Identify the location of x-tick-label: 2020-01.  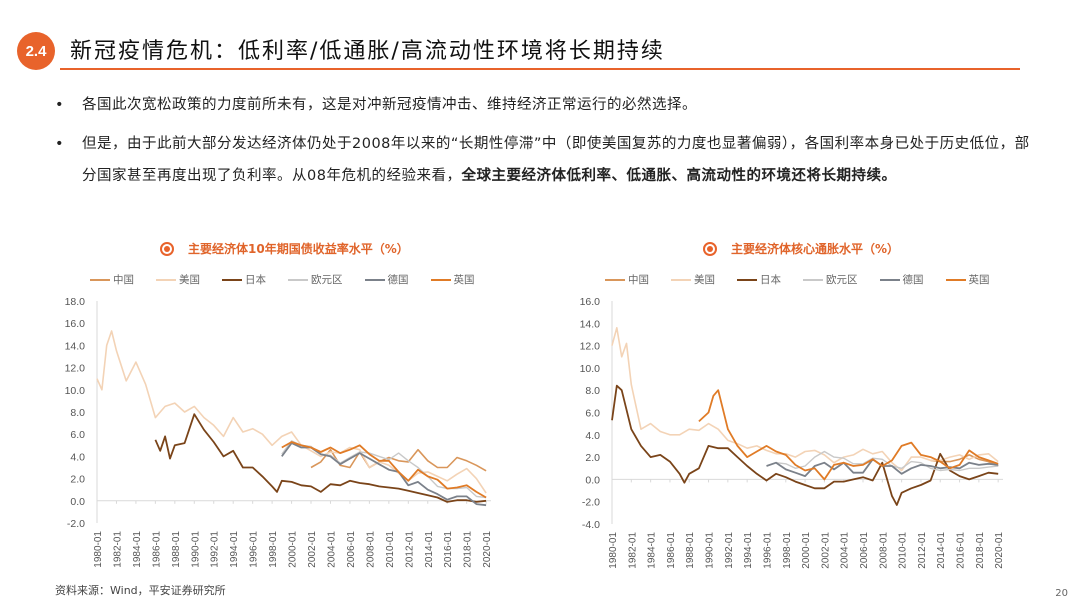
(487, 549).